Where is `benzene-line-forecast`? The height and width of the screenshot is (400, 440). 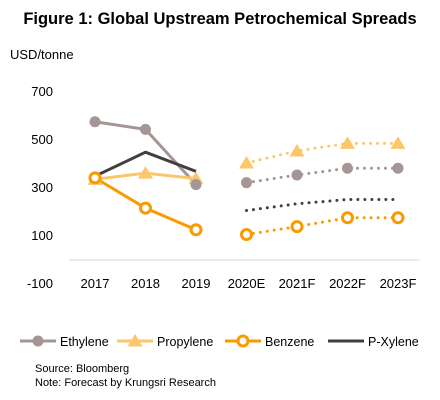 benzene-line-forecast is located at coordinates (322, 226).